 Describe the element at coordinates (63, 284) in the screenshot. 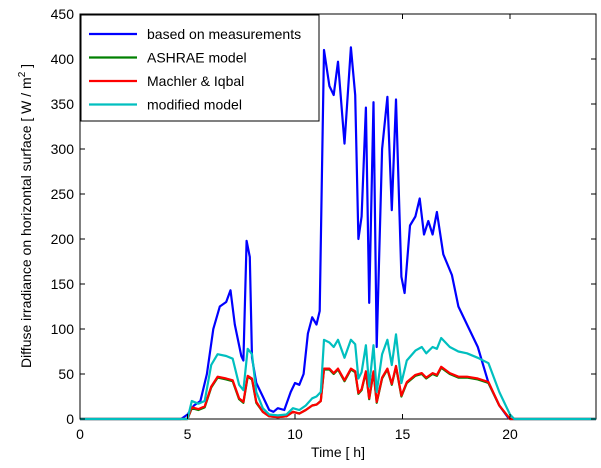

I see `y-tick-label-3: 150` at that location.